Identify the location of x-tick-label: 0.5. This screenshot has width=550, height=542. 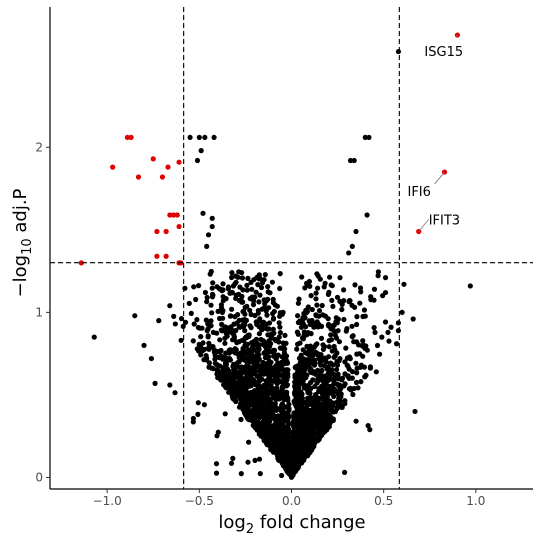
(383, 501).